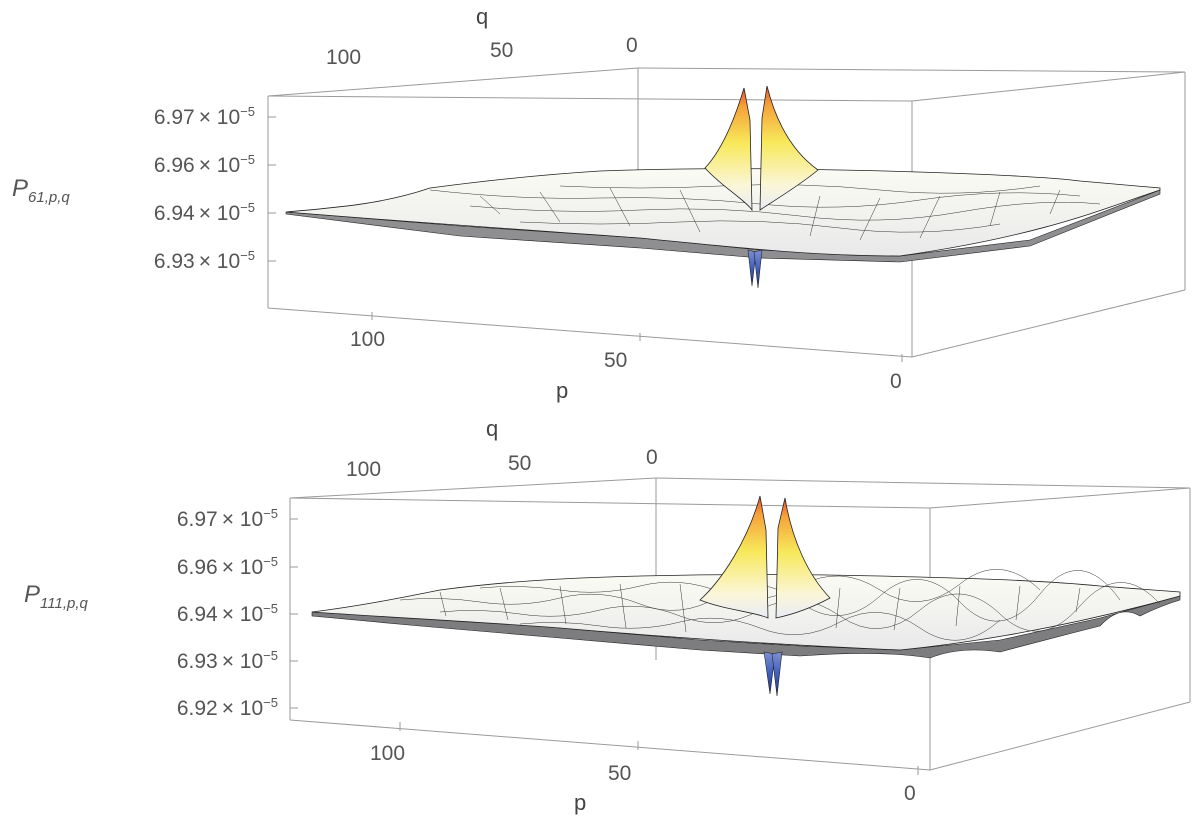  Describe the element at coordinates (204, 116) in the screenshot. I see `chart-1-z-tick-1: 6.97 × 10⁻⁵` at that location.